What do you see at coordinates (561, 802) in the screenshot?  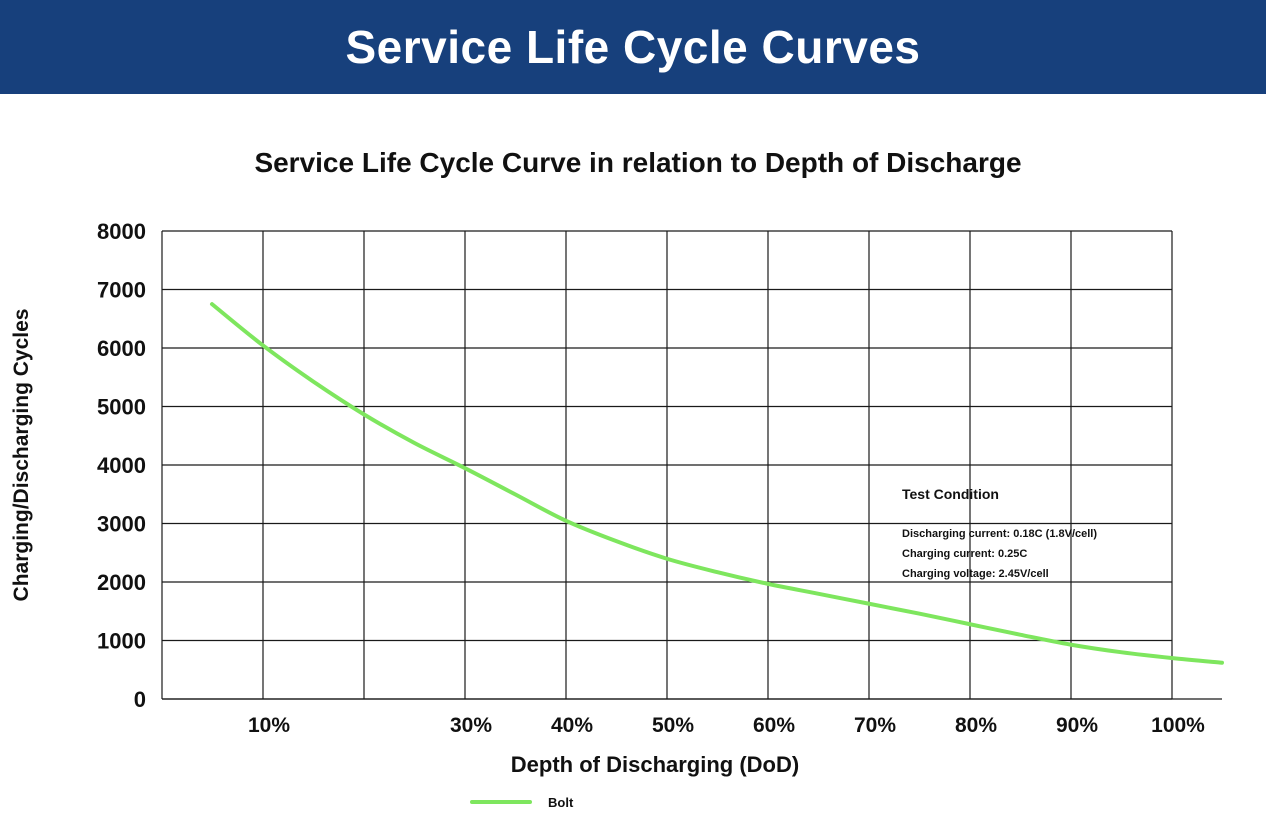 I see `legend-label-bolt: Bolt` at bounding box center [561, 802].